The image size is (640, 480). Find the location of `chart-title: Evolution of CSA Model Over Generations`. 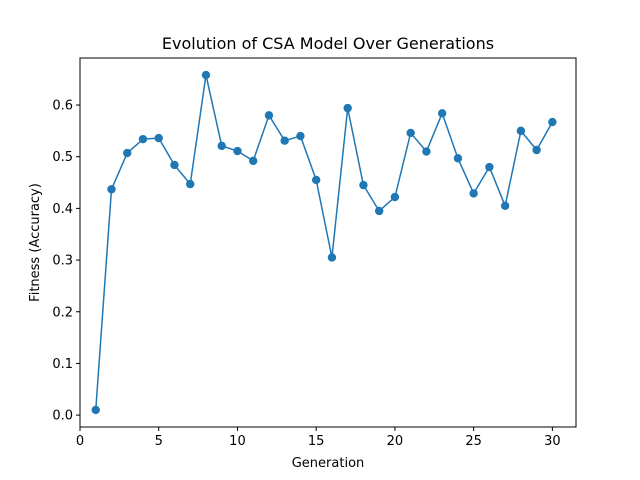

chart-title: Evolution of CSA Model Over Generations is located at coordinates (328, 43).